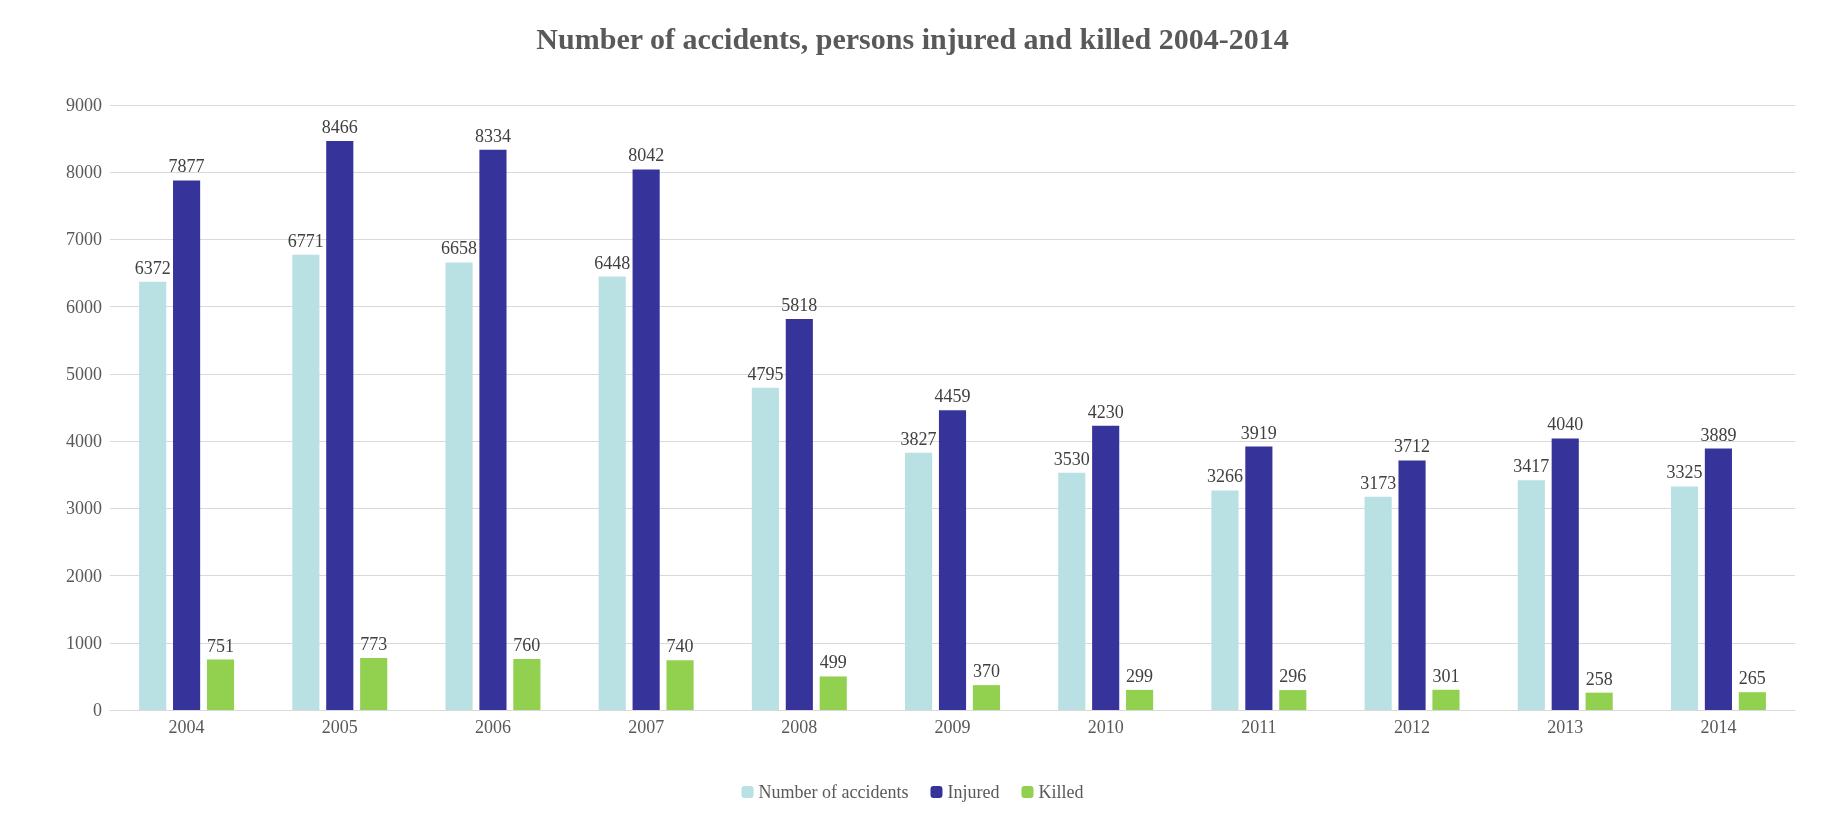 The image size is (1825, 818). What do you see at coordinates (1293, 676) in the screenshot?
I see `data-label: 296` at bounding box center [1293, 676].